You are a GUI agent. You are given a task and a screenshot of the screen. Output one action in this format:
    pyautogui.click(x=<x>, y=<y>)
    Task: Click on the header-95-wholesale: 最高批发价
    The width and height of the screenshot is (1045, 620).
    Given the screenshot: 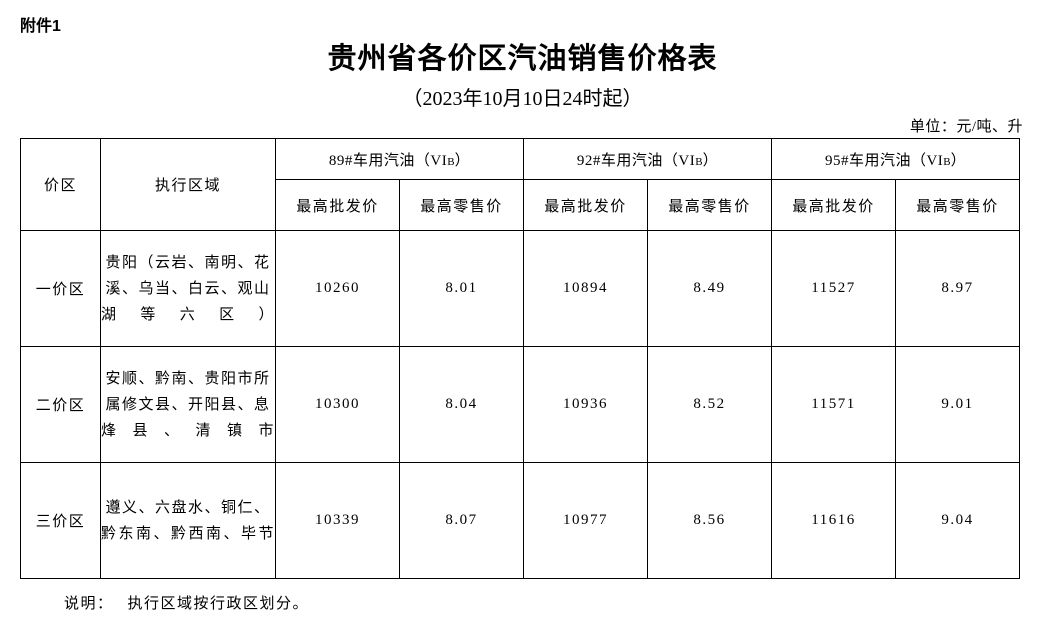 What is the action you would take?
    pyautogui.click(x=834, y=205)
    